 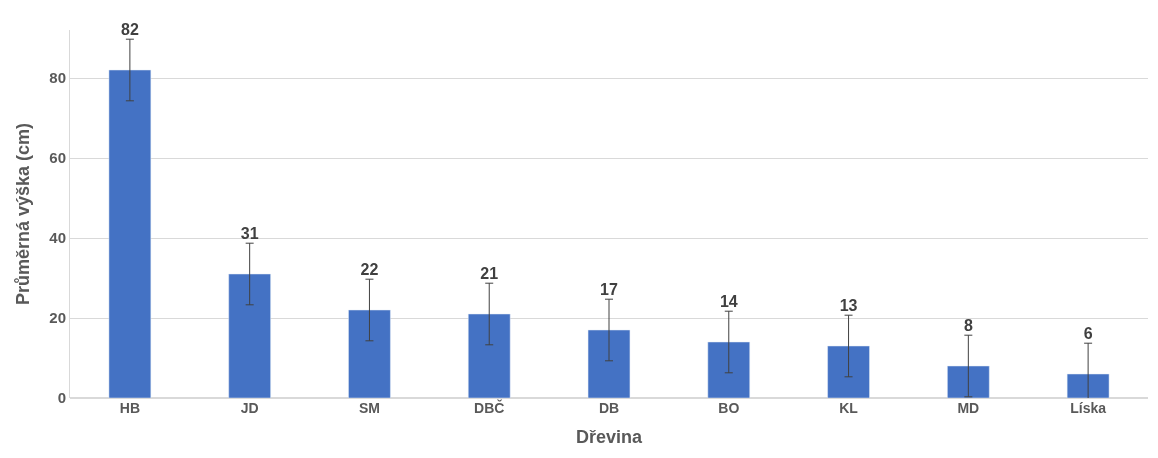 What do you see at coordinates (728, 302) in the screenshot?
I see `data-label: 14` at bounding box center [728, 302].